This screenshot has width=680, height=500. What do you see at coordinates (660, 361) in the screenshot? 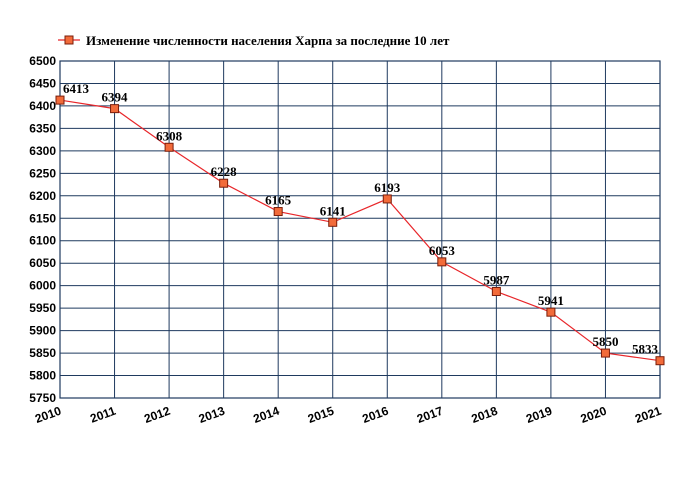
I see `data-point-2021` at bounding box center [660, 361].